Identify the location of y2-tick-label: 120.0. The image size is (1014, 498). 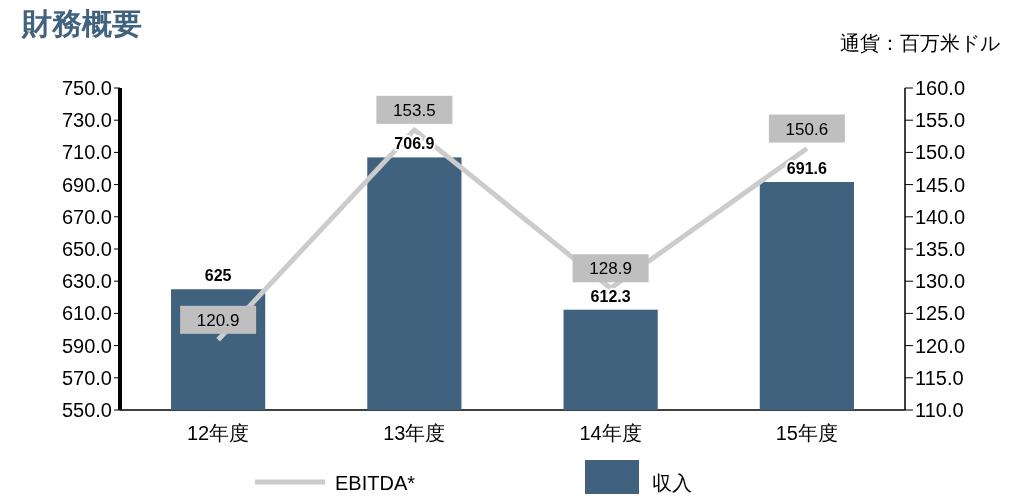
(940, 345).